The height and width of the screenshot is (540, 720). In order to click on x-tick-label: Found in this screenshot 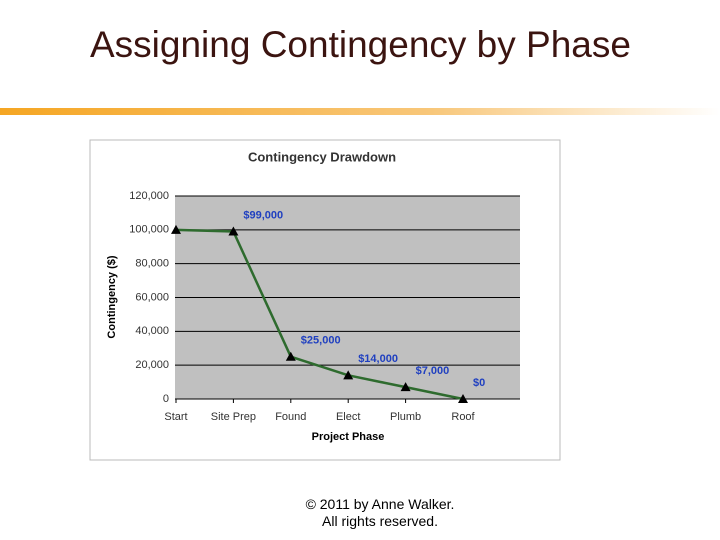, I will do `click(290, 417)`.